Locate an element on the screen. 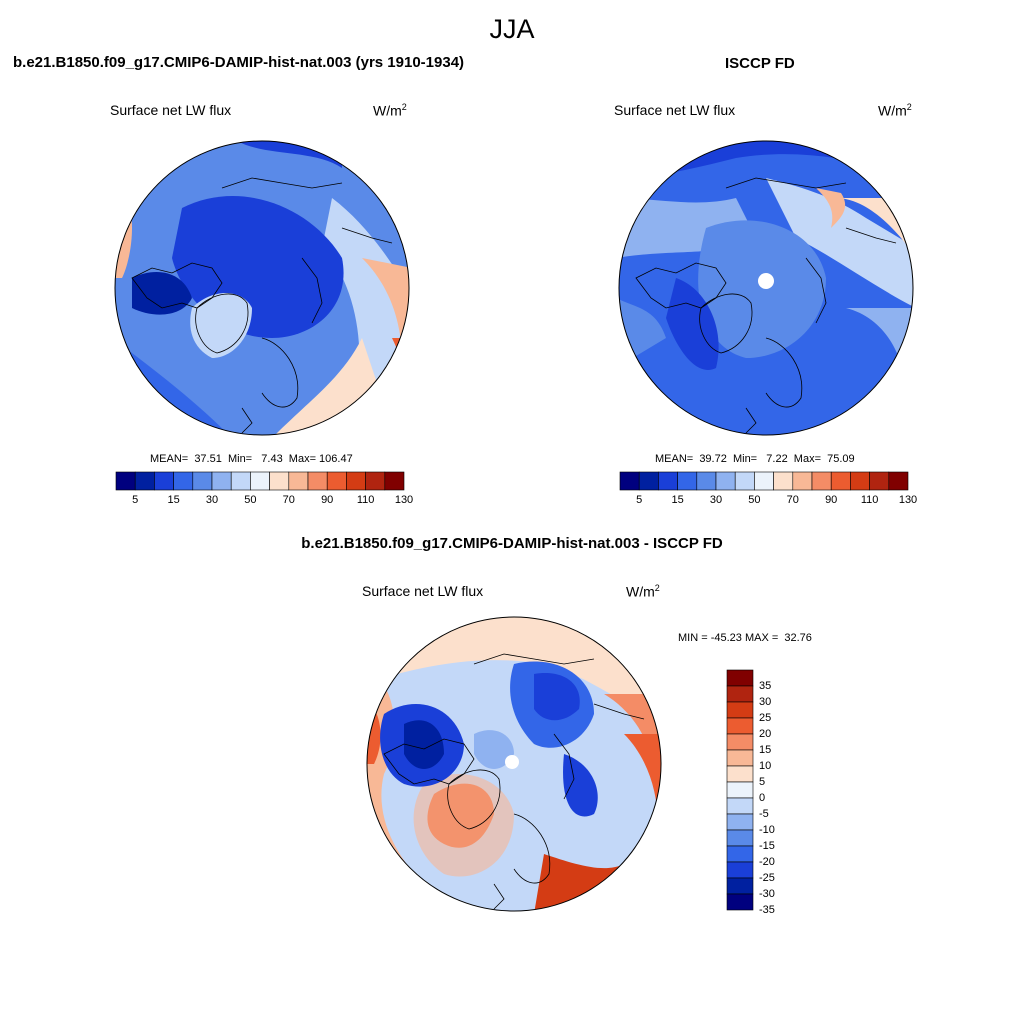 The image size is (1024, 1024). diff-colorbar-ticks: 35 30 25 20 15 10 5 0 -5 -10 -15 -20 -25 -30 -35 is located at coordinates (779, 793).